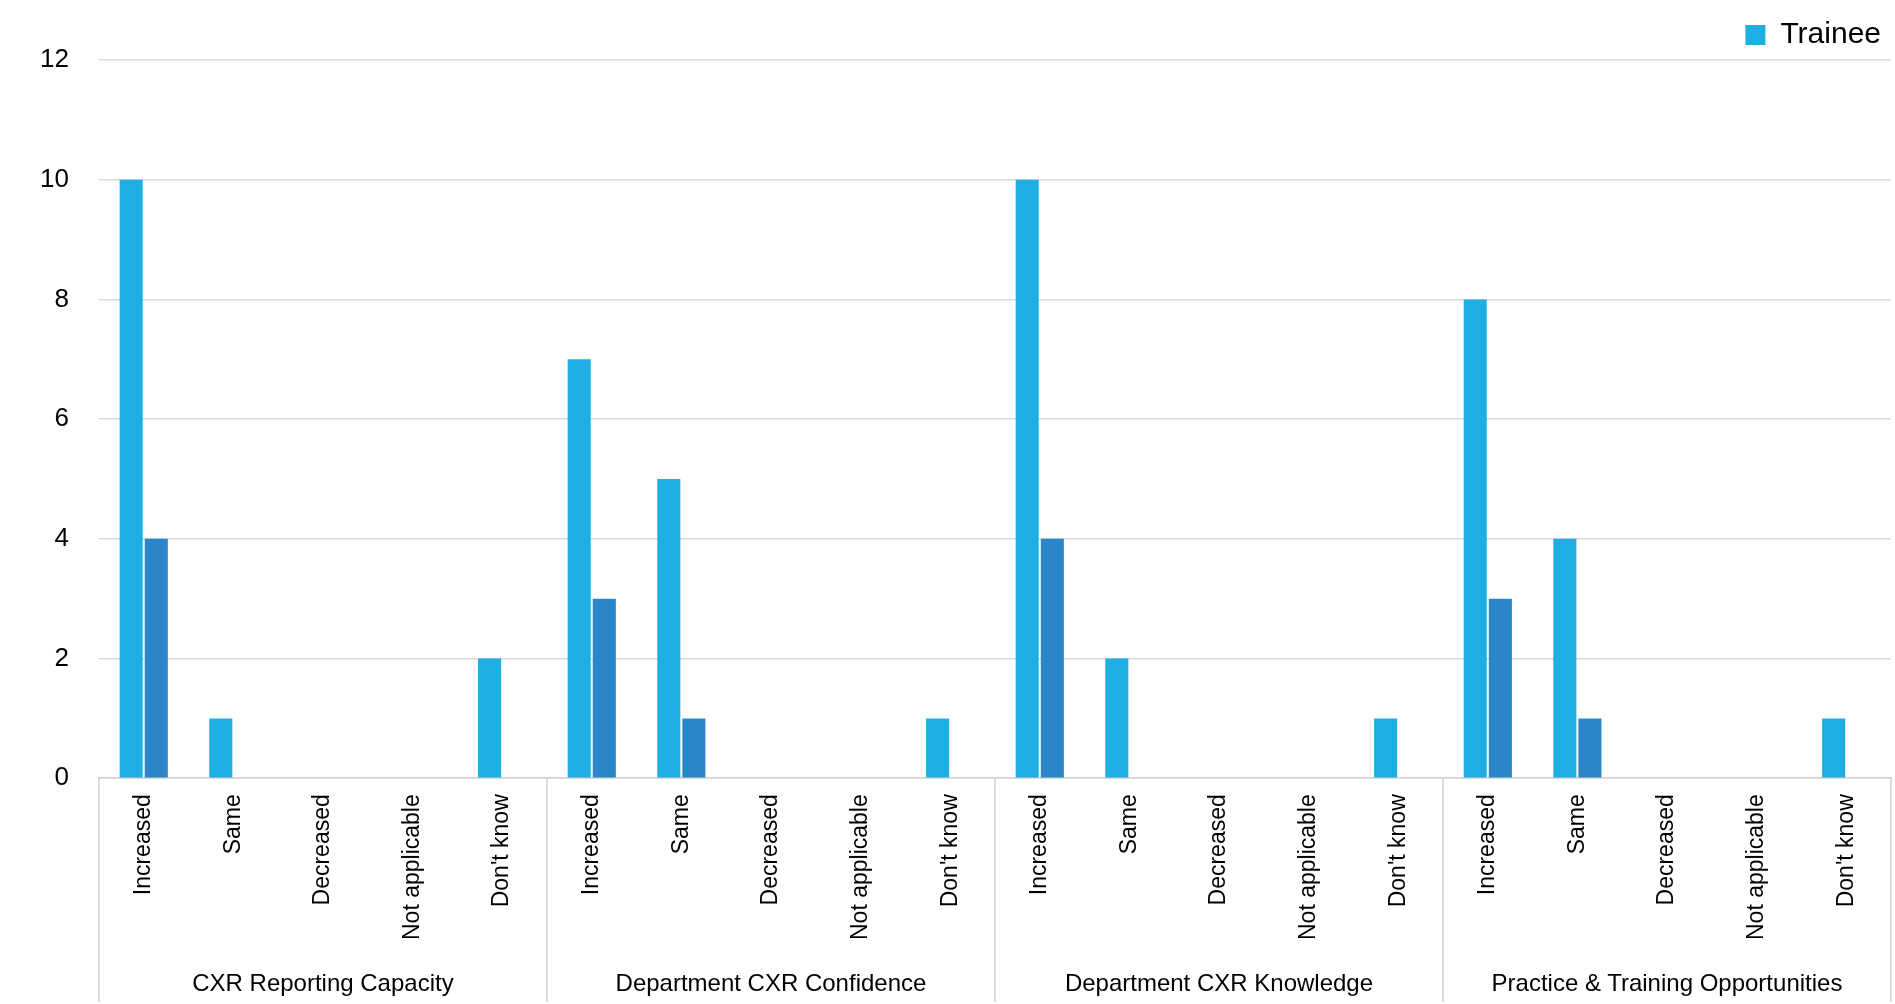  Describe the element at coordinates (54, 177) in the screenshot. I see `y-tick-label: 10` at that location.